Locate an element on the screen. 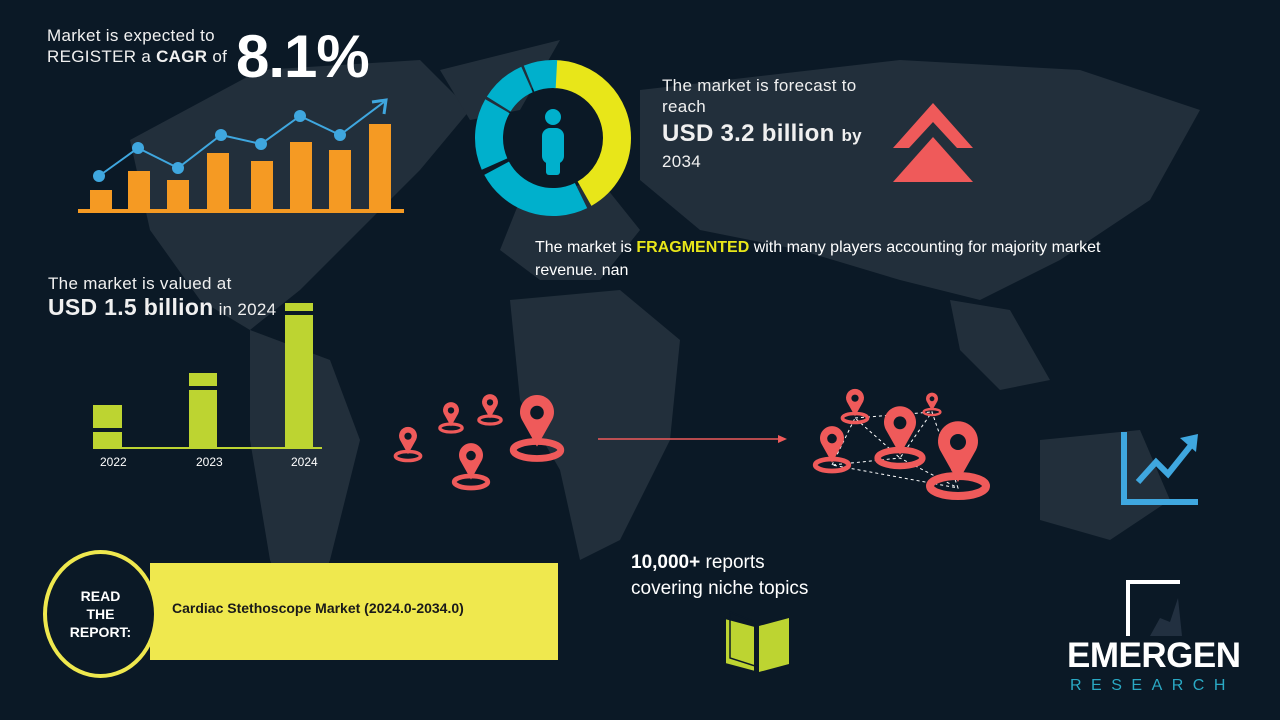 This screenshot has width=1280, height=720. donut-person-icon is located at coordinates (553, 137).